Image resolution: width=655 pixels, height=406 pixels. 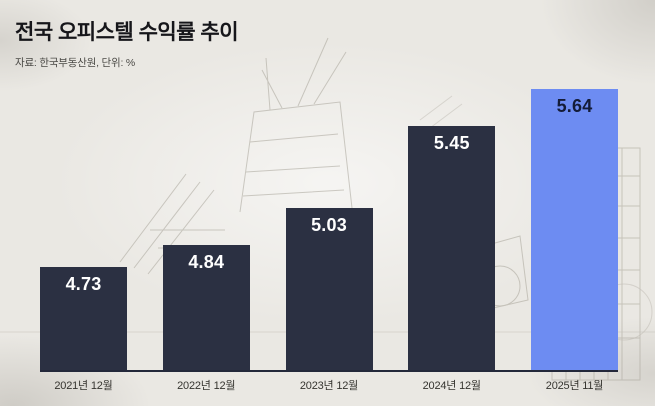 I want to click on bar: 4.73, so click(x=83, y=318).